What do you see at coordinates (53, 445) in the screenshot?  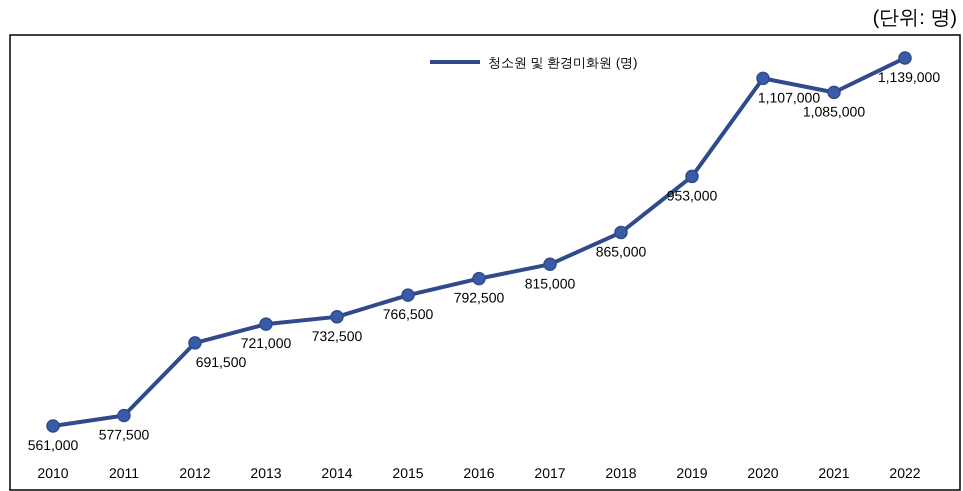 I see `data-label: 561,000` at bounding box center [53, 445].